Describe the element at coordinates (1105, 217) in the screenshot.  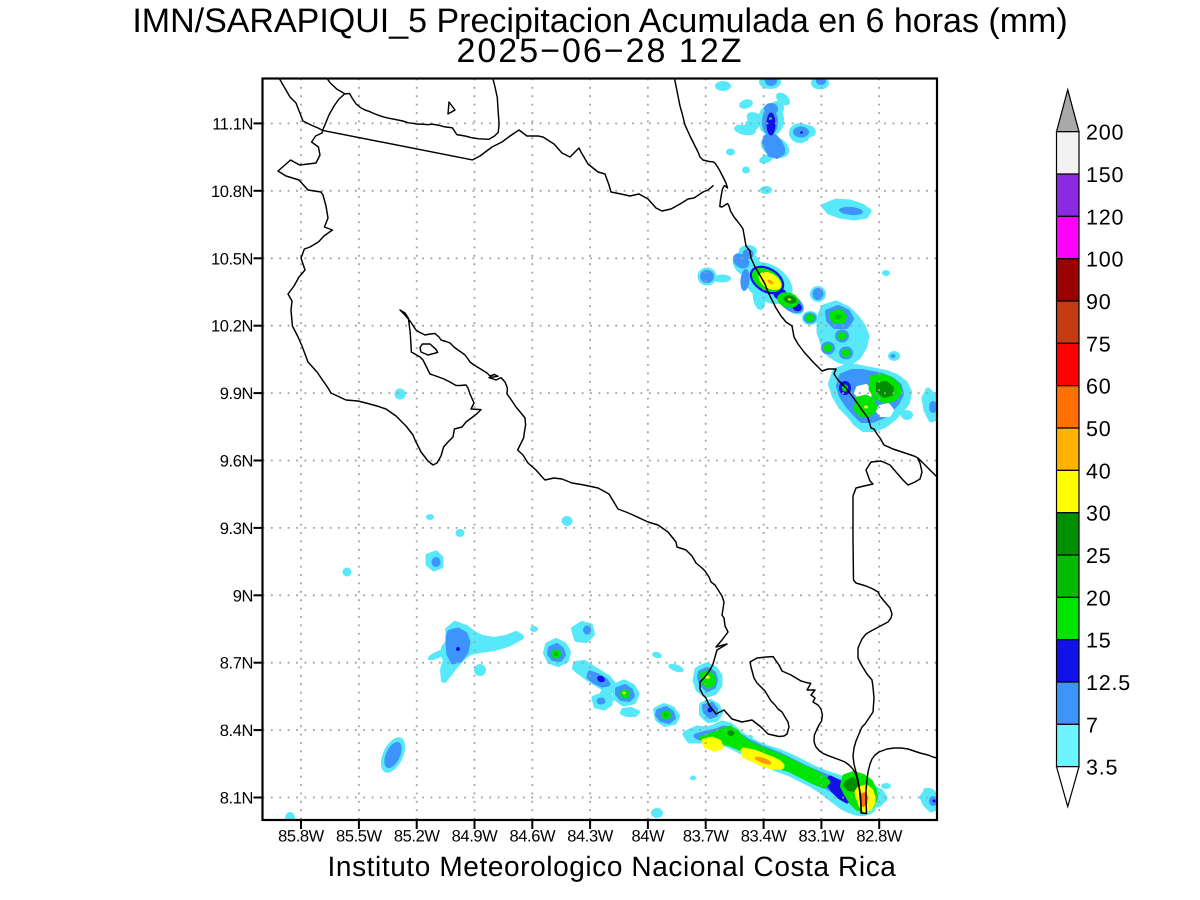
I see `svg-text: 120` at that location.